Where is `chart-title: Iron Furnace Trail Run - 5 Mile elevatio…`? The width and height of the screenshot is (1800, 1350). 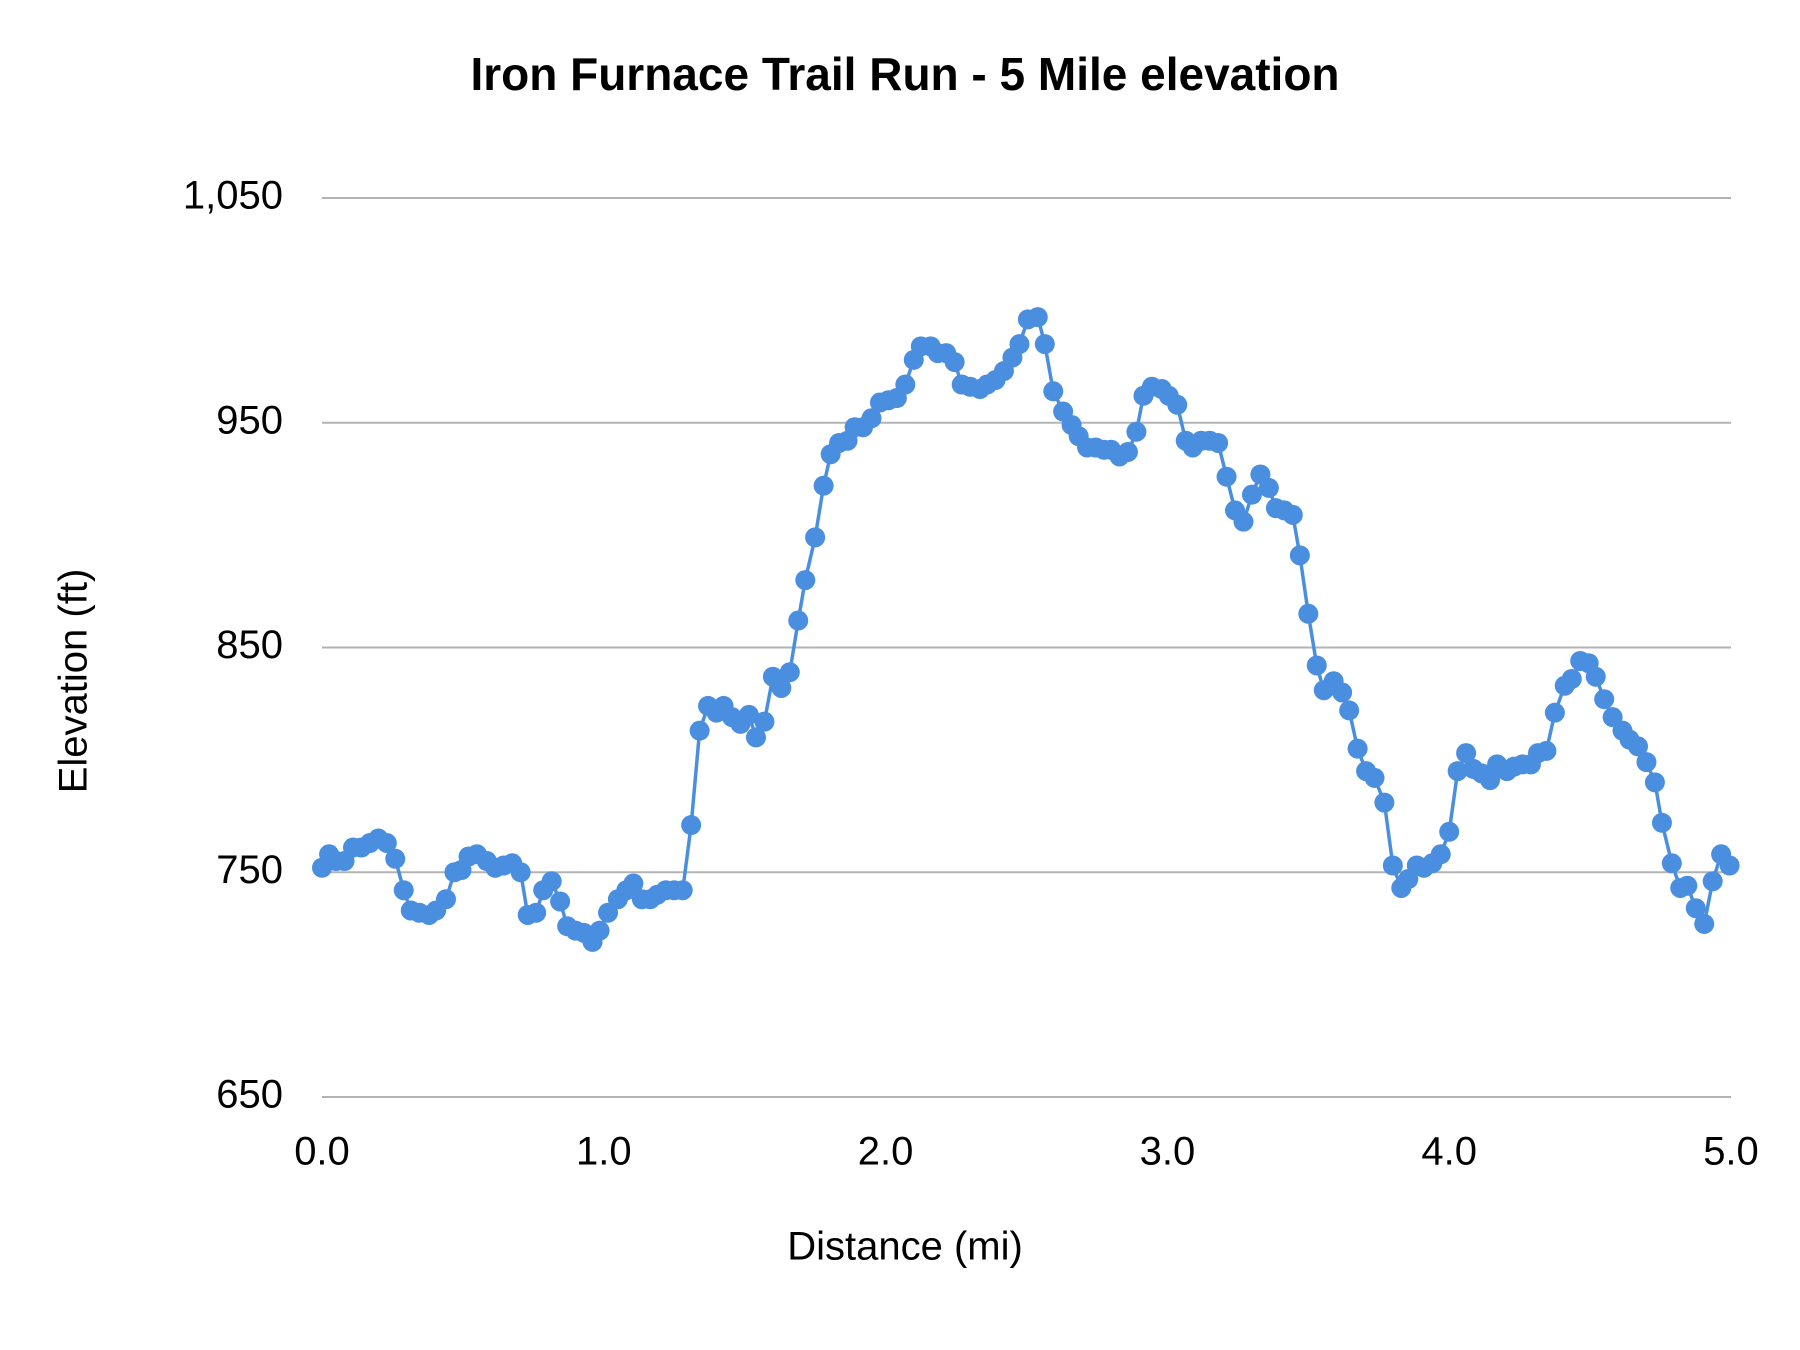
chart-title: Iron Furnace Trail Run - 5 Mile elevatio… is located at coordinates (904, 74).